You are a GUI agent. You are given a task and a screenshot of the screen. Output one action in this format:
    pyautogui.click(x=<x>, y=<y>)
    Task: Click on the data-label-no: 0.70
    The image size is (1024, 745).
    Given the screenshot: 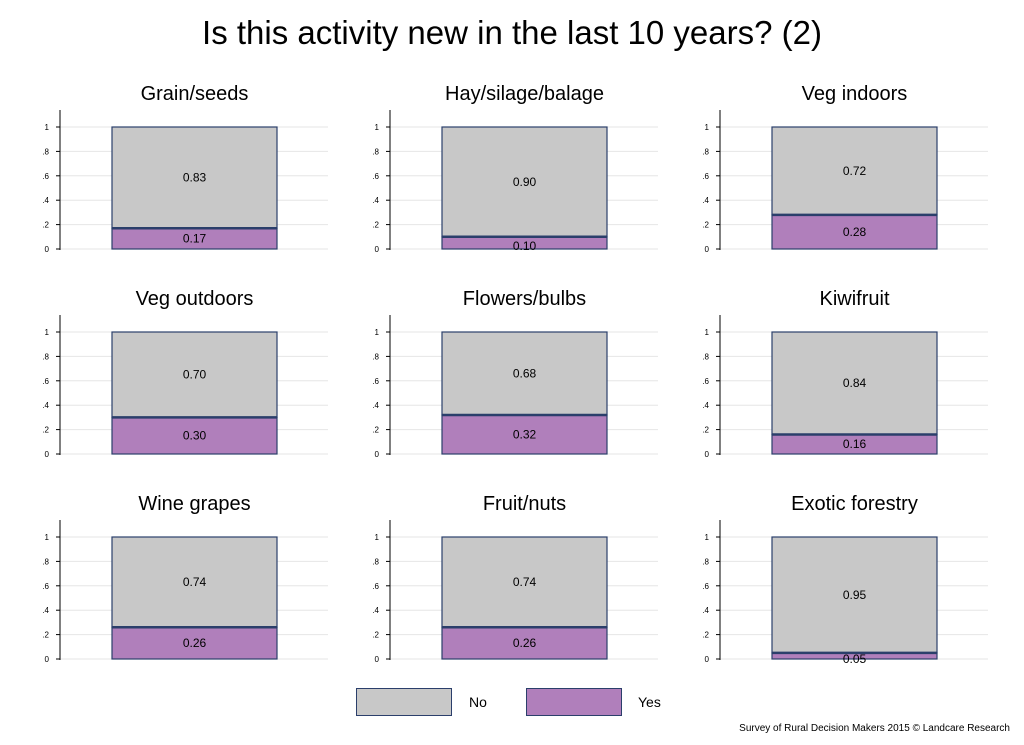 What is the action you would take?
    pyautogui.click(x=195, y=375)
    